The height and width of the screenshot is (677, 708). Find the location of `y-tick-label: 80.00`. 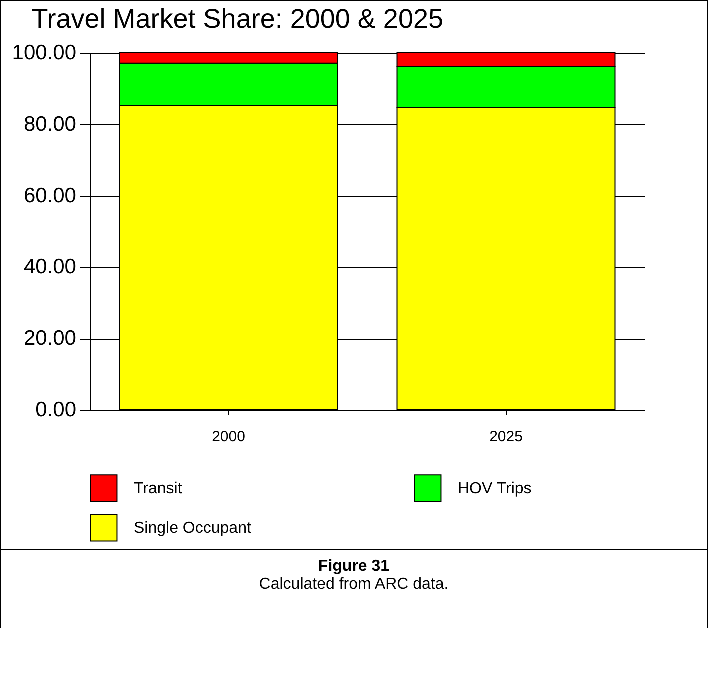

y-tick-label: 80.00 is located at coordinates (50, 124).